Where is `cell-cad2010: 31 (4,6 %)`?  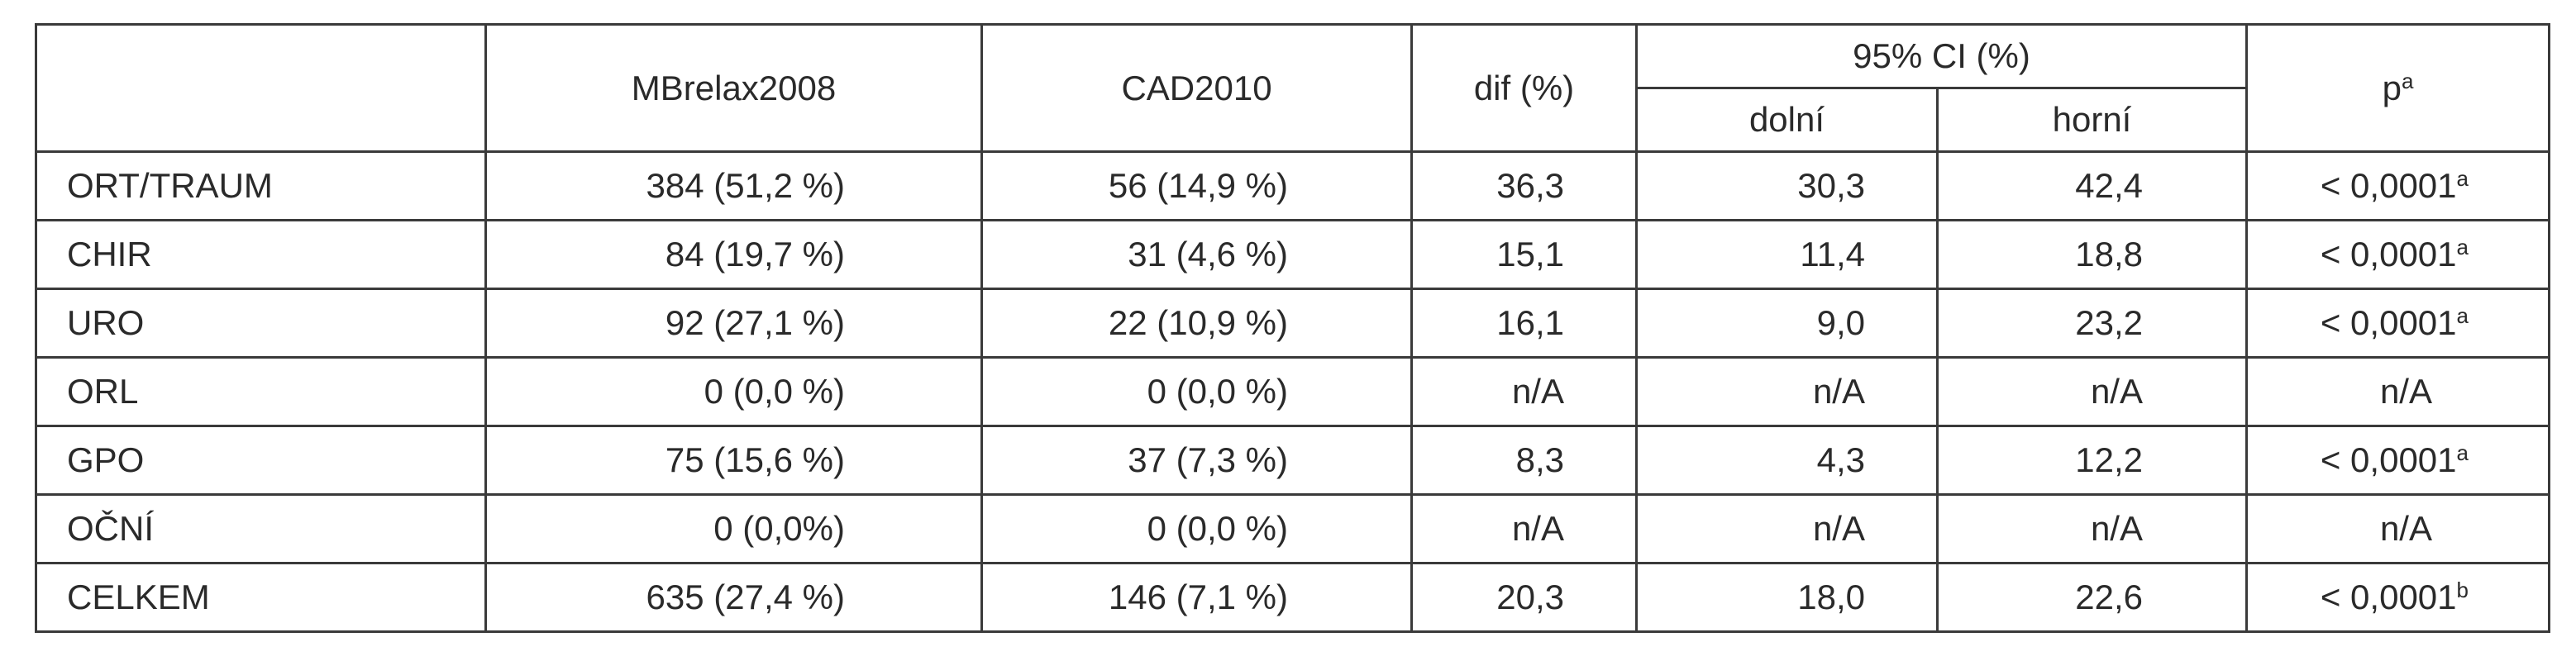
cell-cad2010: 31 (4,6 %) is located at coordinates (1196, 255).